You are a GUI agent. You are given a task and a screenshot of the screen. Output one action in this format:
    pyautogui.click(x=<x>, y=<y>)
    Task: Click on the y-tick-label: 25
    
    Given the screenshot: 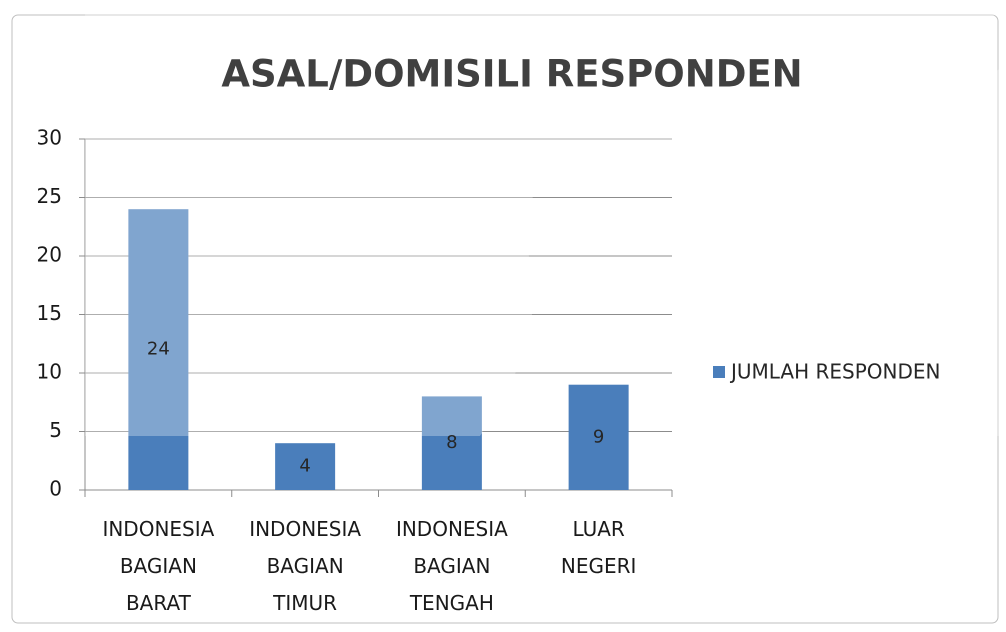 What is the action you would take?
    pyautogui.click(x=49, y=196)
    